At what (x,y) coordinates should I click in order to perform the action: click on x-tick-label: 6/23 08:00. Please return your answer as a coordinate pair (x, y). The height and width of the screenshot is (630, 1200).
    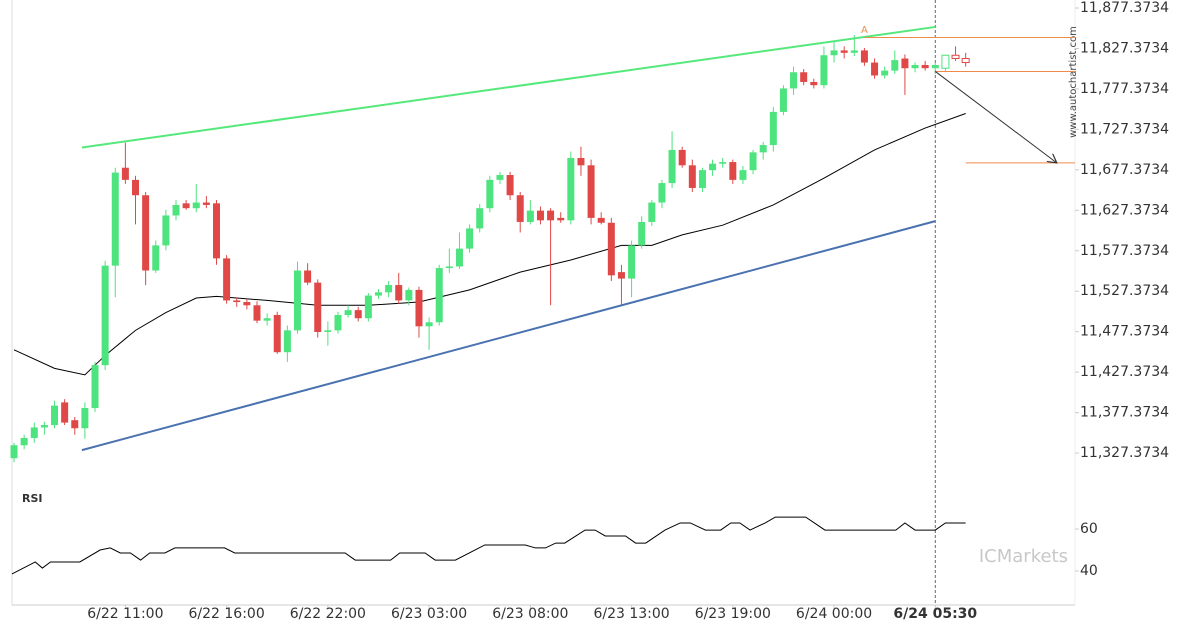
    Looking at the image, I should click on (530, 614).